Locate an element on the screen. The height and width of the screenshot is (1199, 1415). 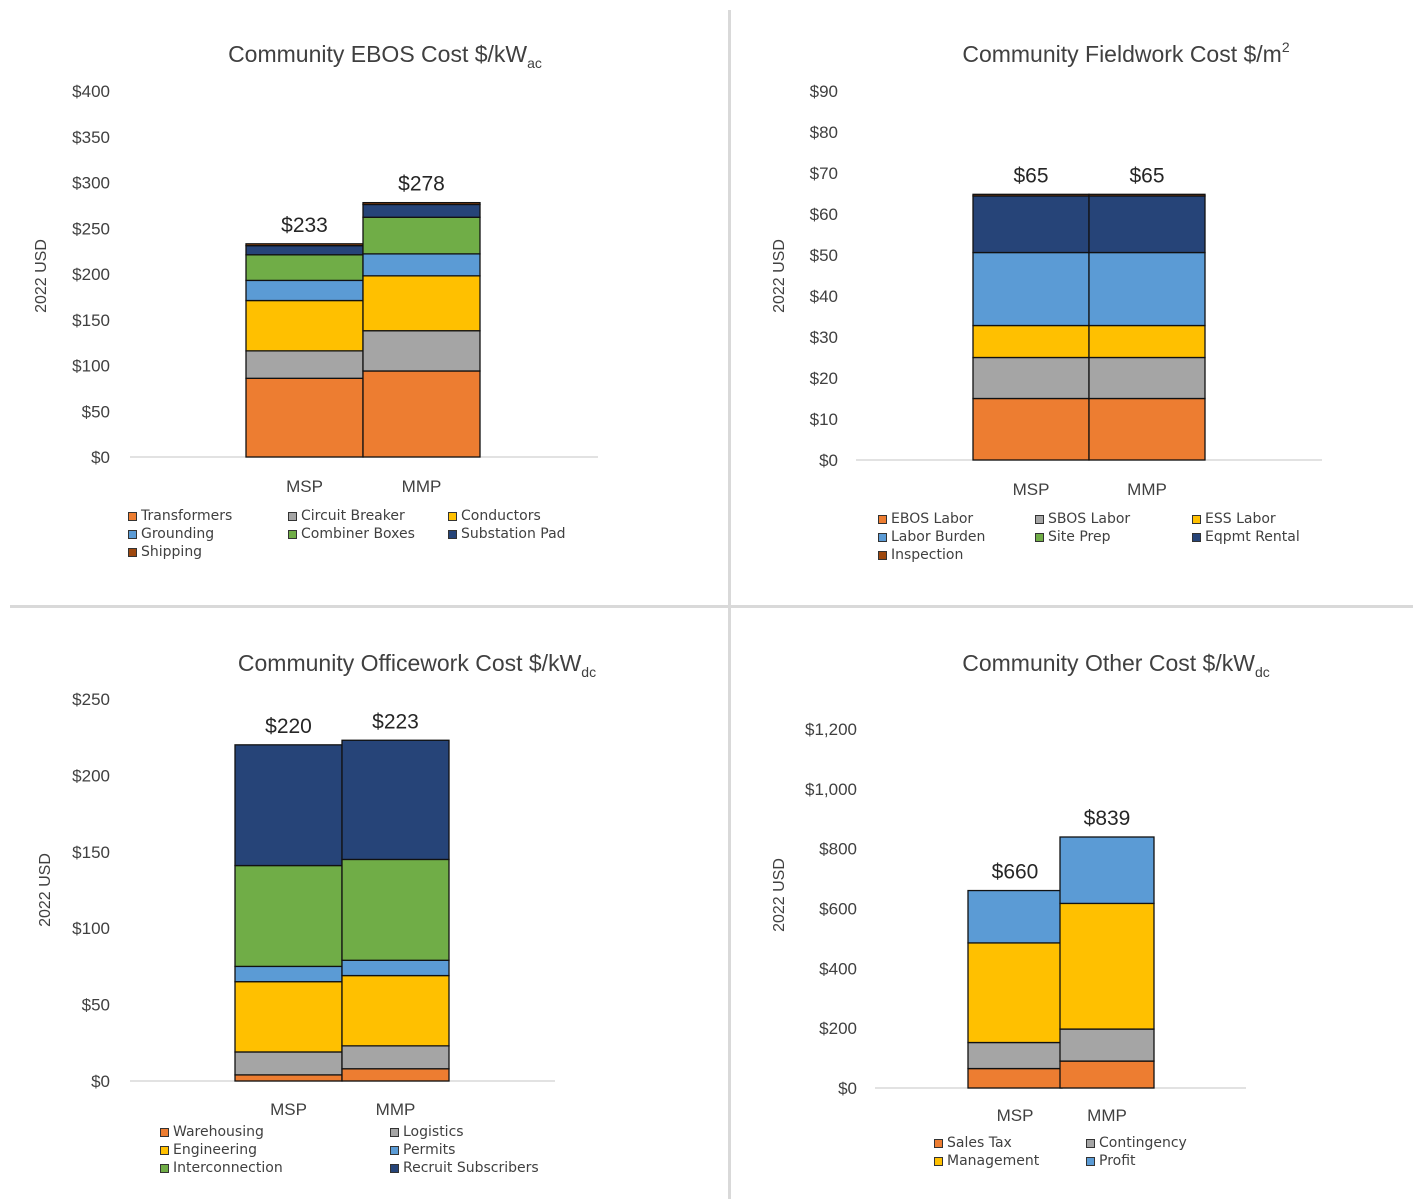
bar-segment-sbos-labor is located at coordinates (1147, 378).